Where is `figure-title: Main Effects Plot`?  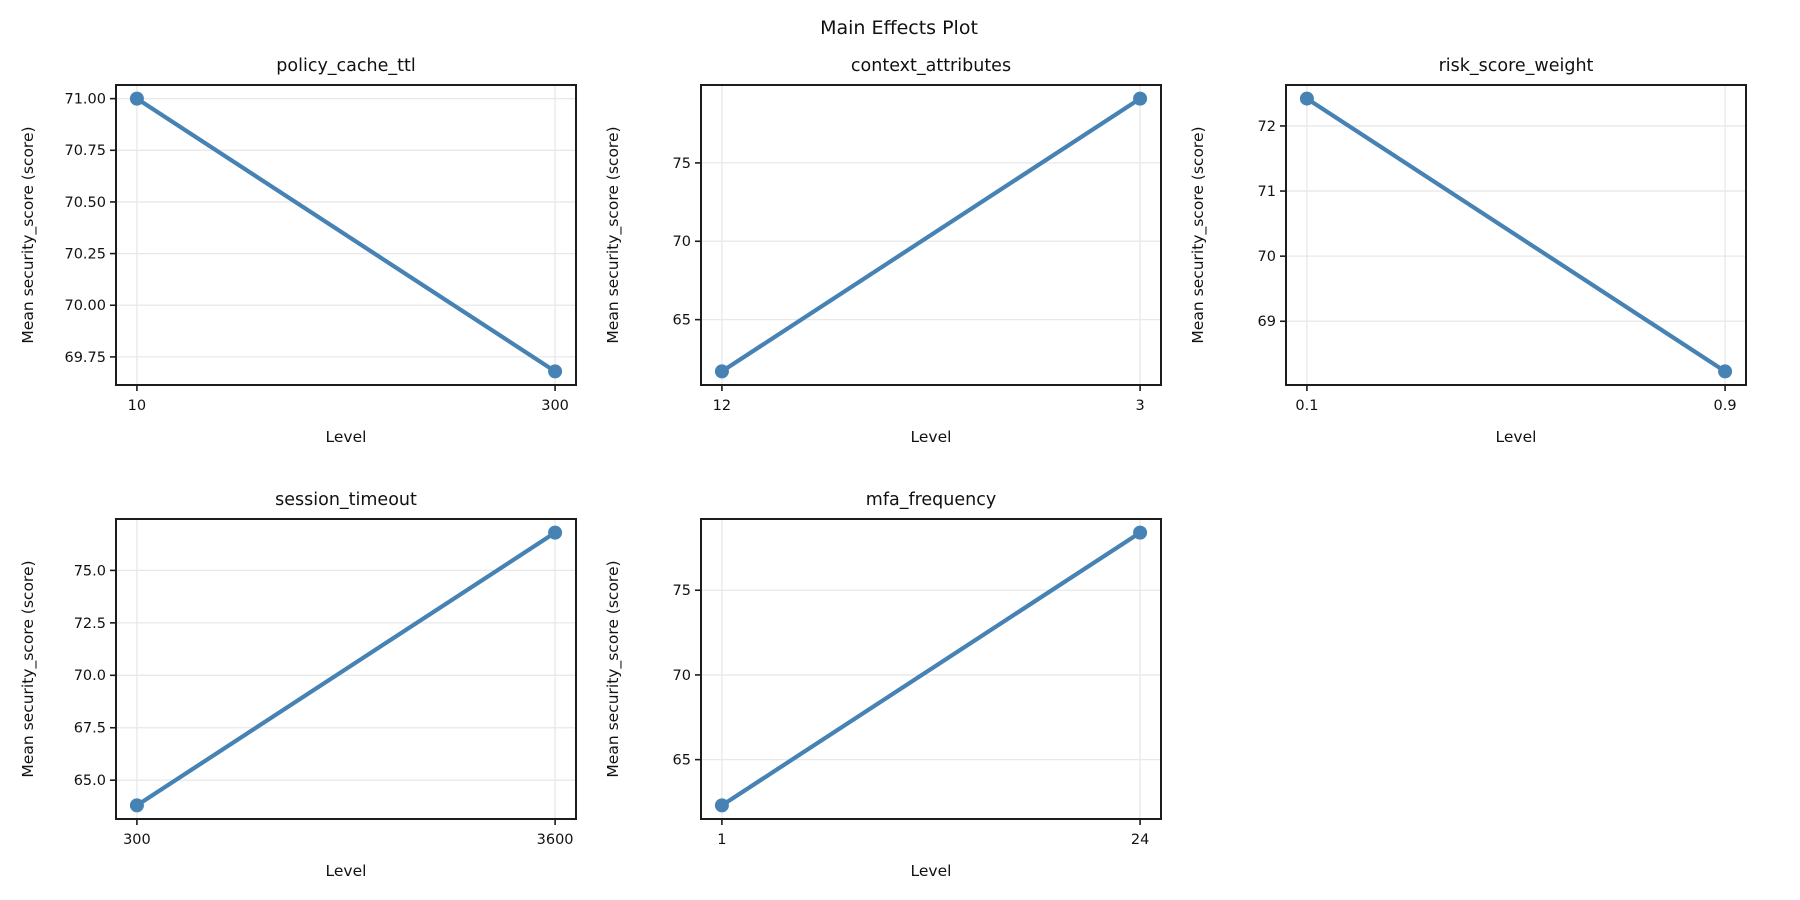 figure-title: Main Effects Plot is located at coordinates (899, 28).